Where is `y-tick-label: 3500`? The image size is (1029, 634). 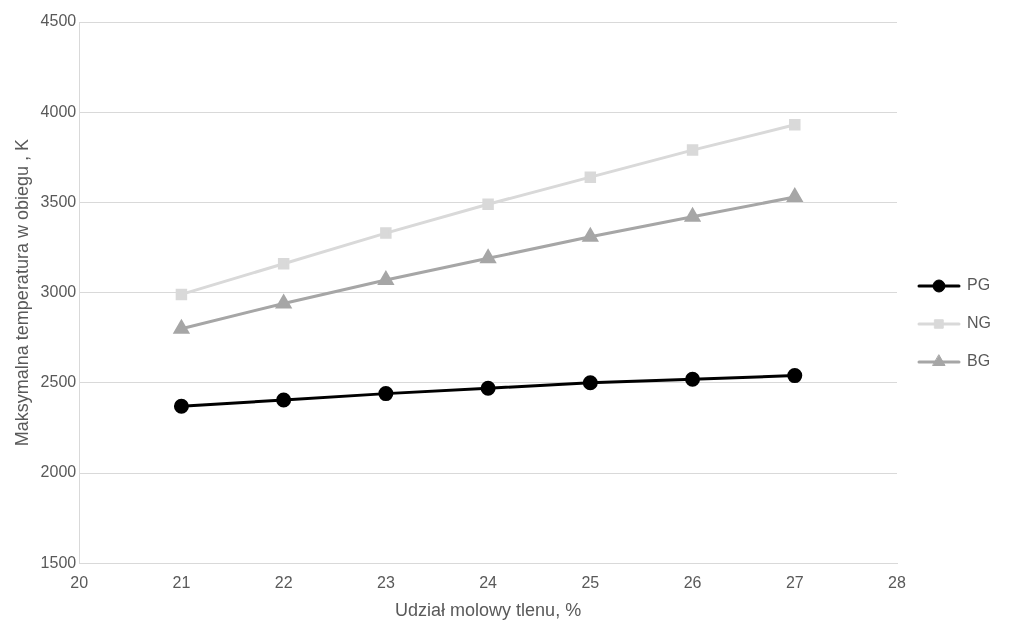 y-tick-label: 3500 is located at coordinates (58, 201).